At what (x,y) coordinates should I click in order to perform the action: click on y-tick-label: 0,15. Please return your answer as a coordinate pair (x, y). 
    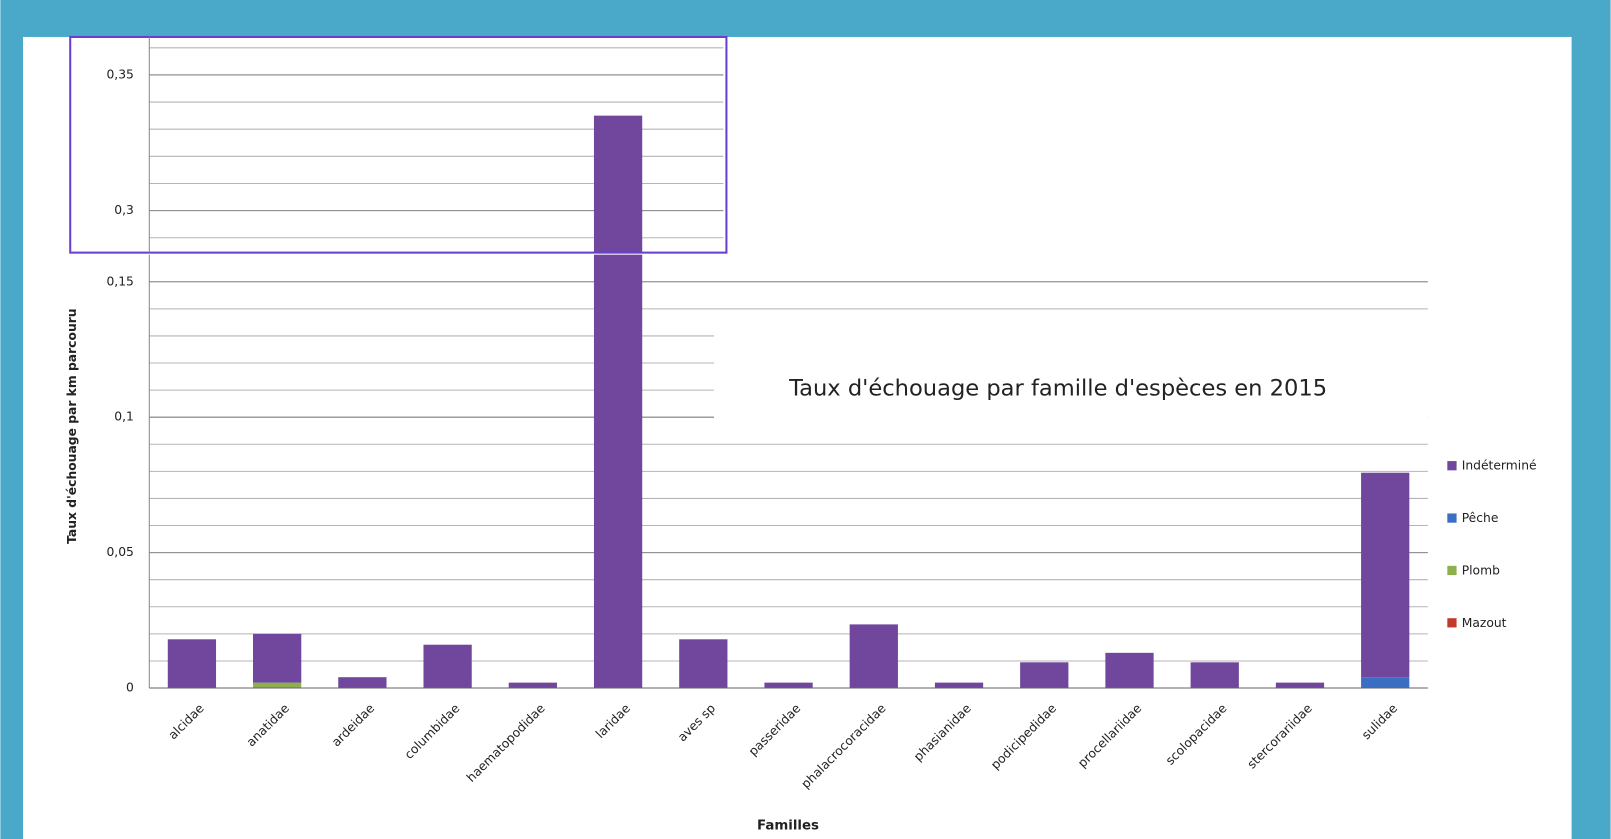
    Looking at the image, I should click on (119, 281).